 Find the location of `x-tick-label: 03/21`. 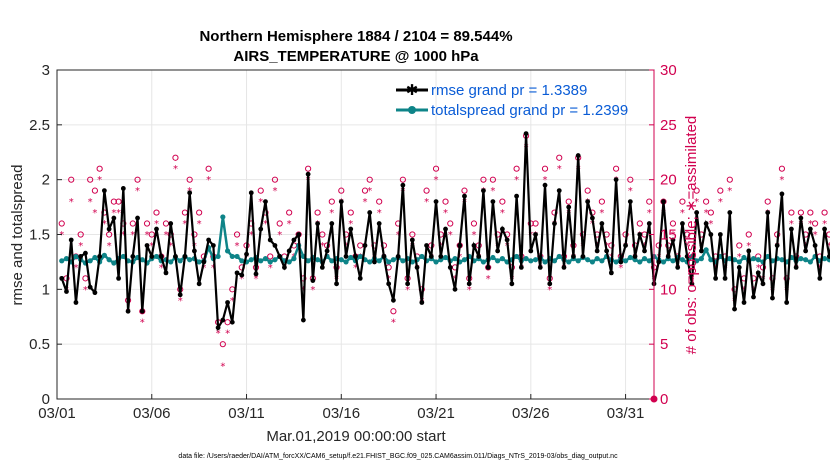

x-tick-label: 03/21 is located at coordinates (436, 413).